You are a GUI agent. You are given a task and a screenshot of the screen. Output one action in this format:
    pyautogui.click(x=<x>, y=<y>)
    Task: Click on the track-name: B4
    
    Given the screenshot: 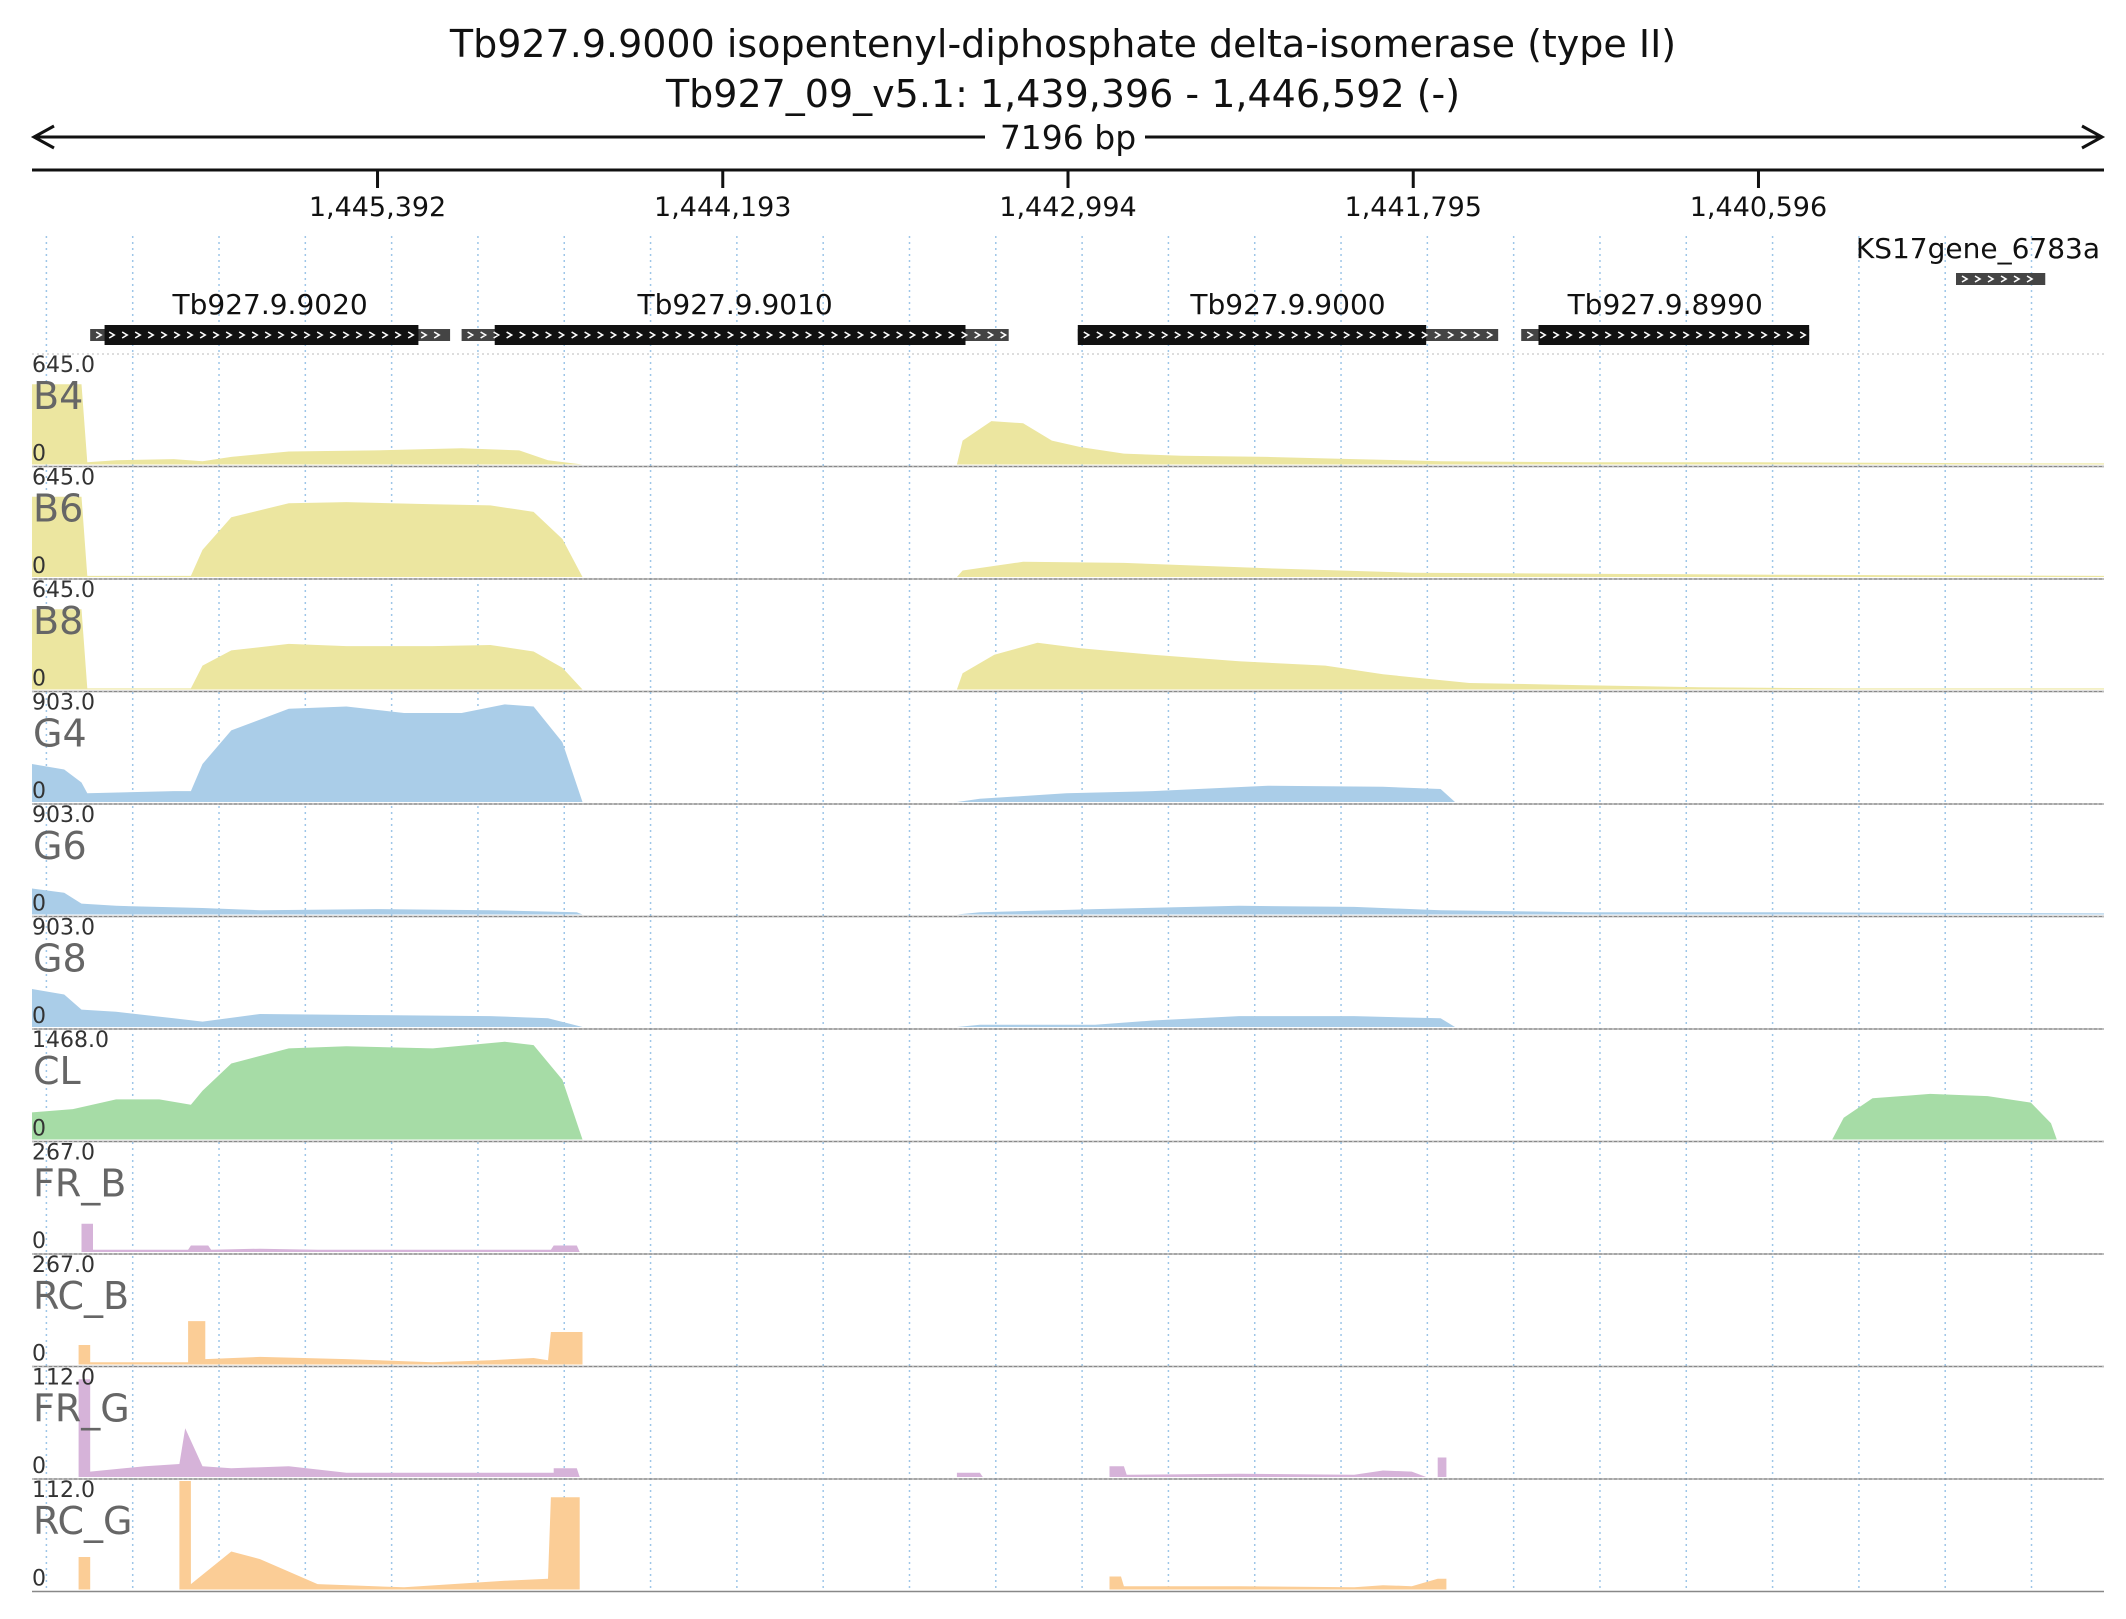 What is the action you would take?
    pyautogui.click(x=58, y=396)
    